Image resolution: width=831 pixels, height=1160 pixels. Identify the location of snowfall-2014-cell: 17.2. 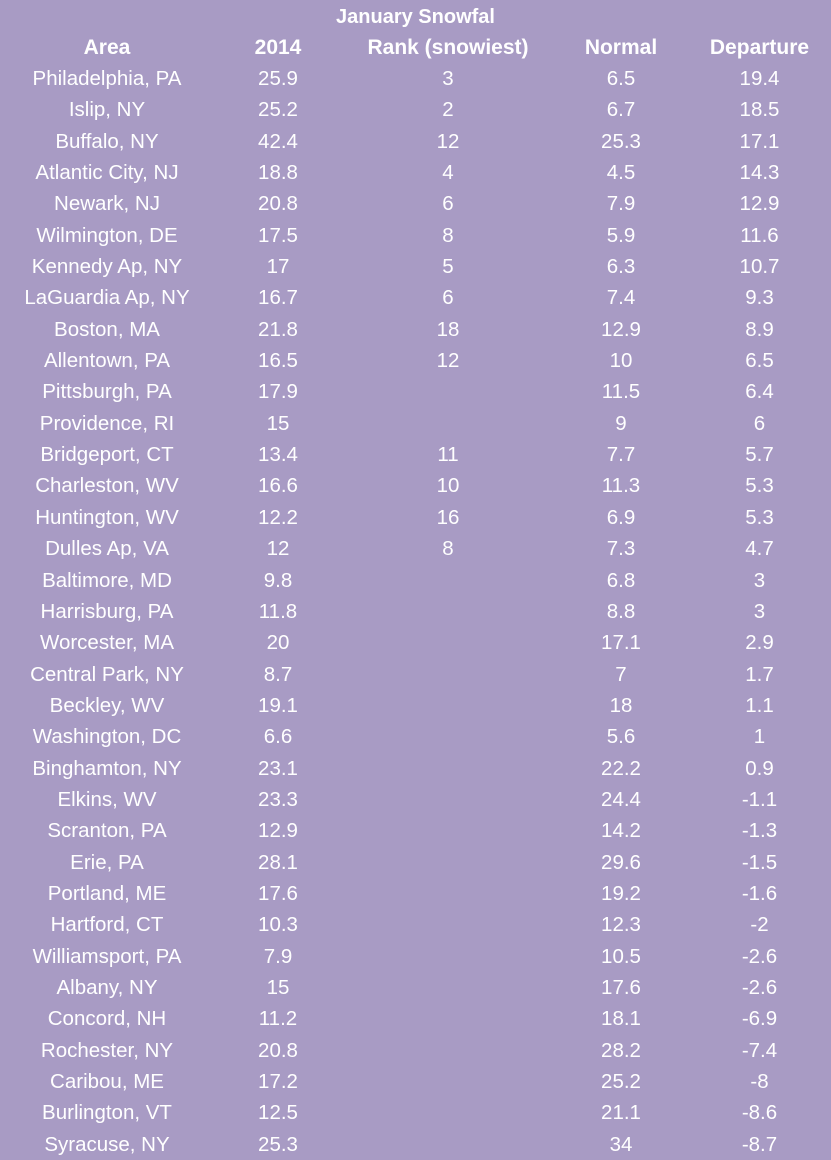
(278, 1081).